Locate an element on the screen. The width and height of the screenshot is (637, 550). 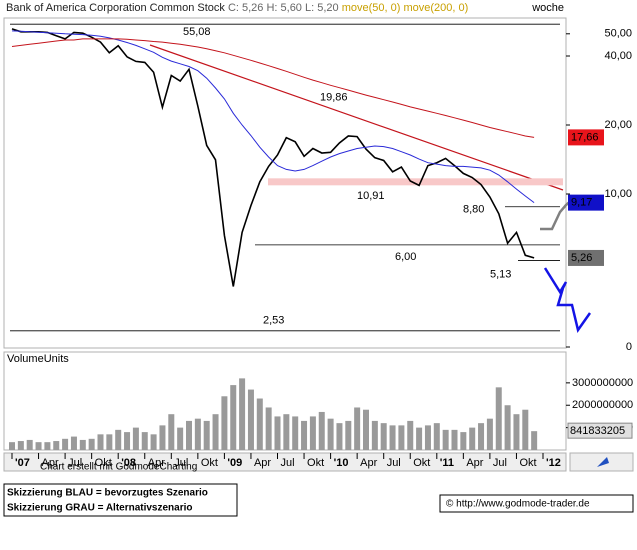
legend-grey: Skizzierung GRAU = Alternativszenario is located at coordinates (100, 508).